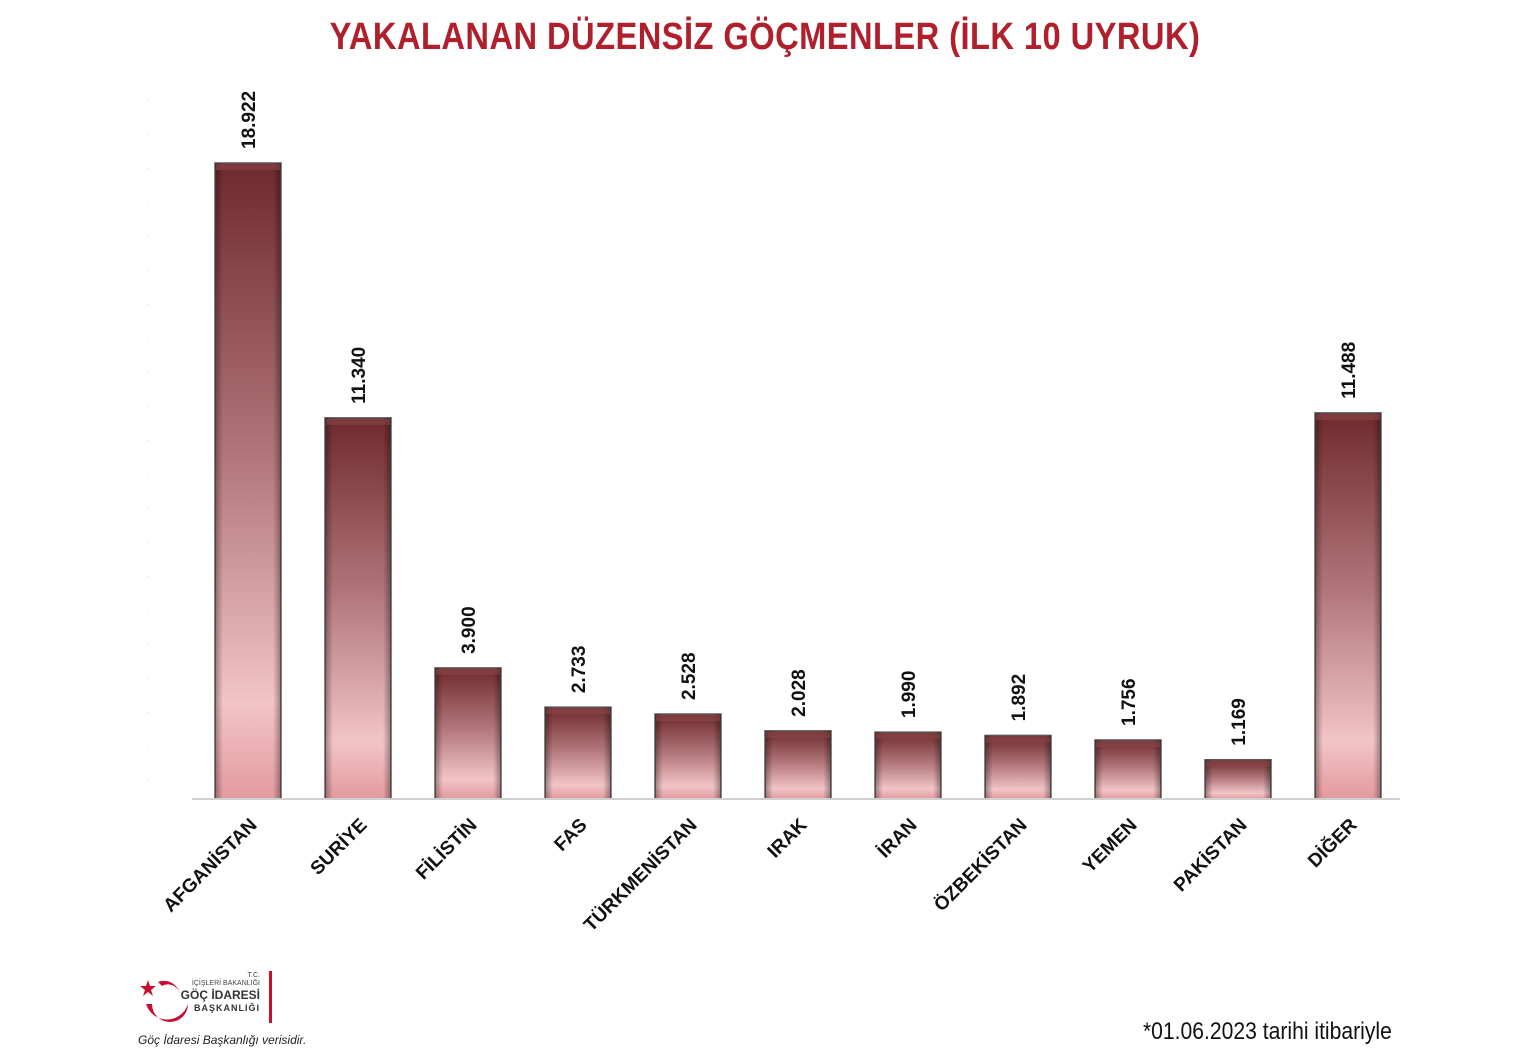 The width and height of the screenshot is (1530, 1057). I want to click on category-label-6: İRAN, so click(898, 839).